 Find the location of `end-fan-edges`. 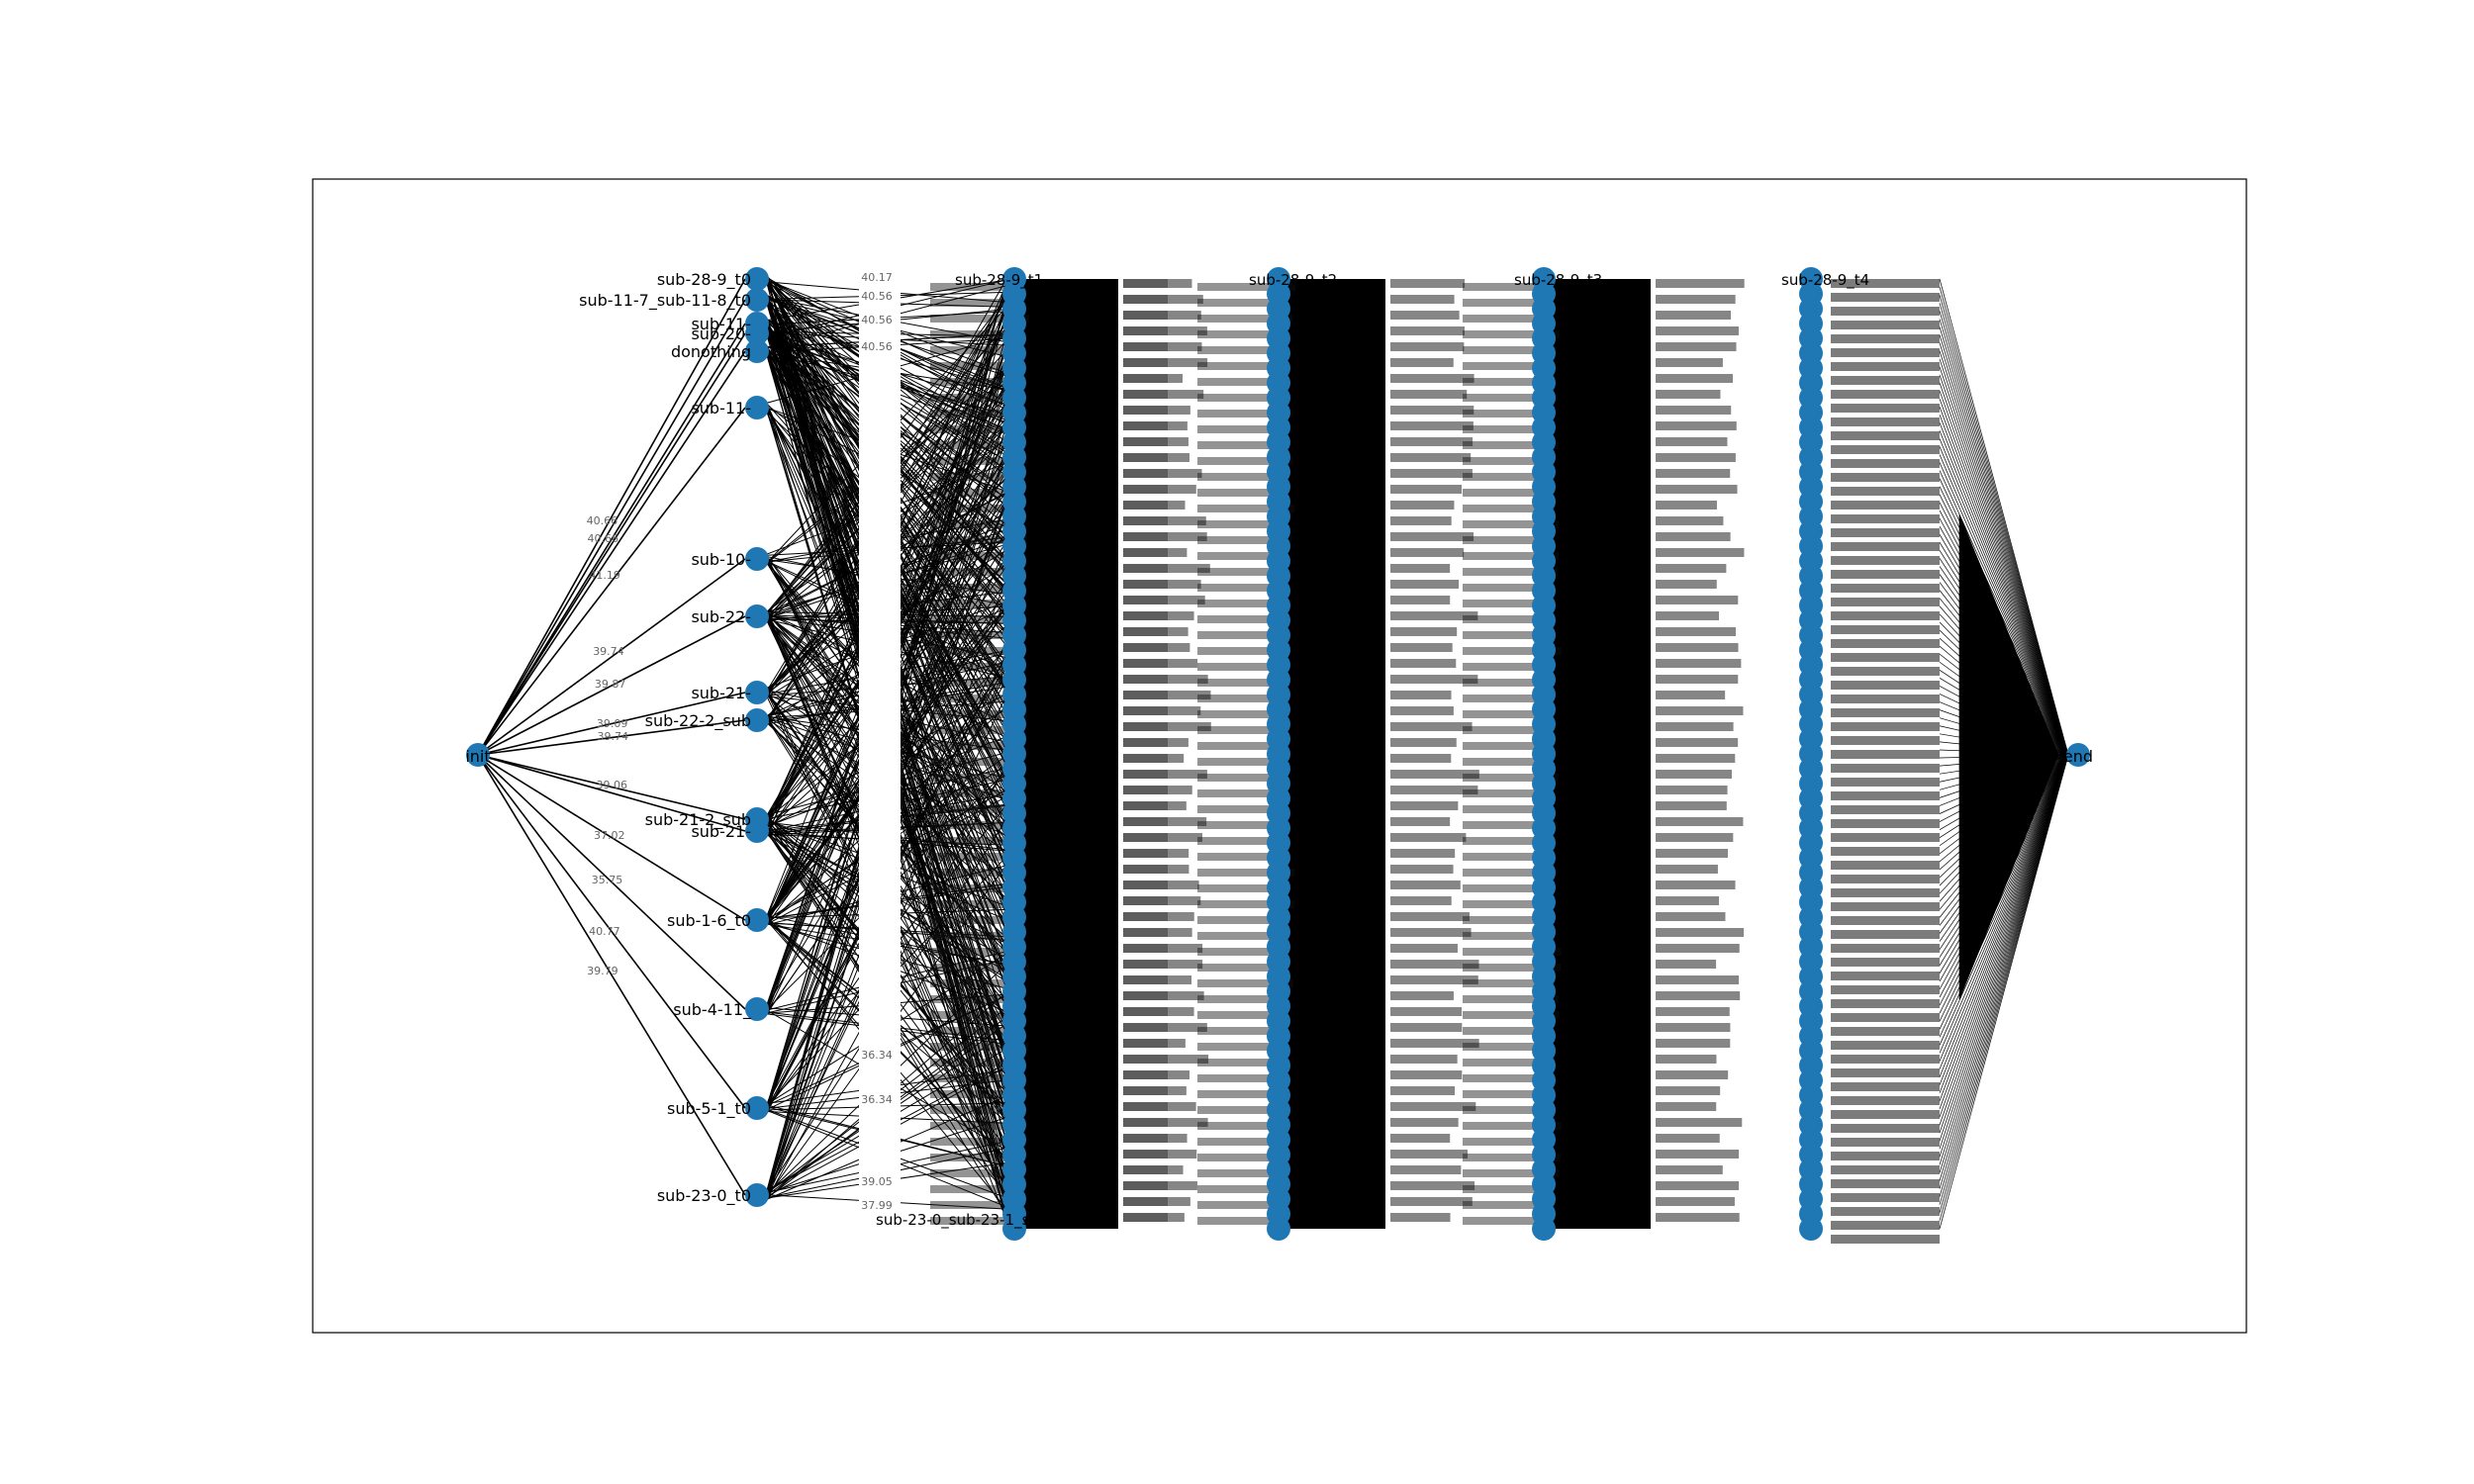

end-fan-edges is located at coordinates (2004, 754).